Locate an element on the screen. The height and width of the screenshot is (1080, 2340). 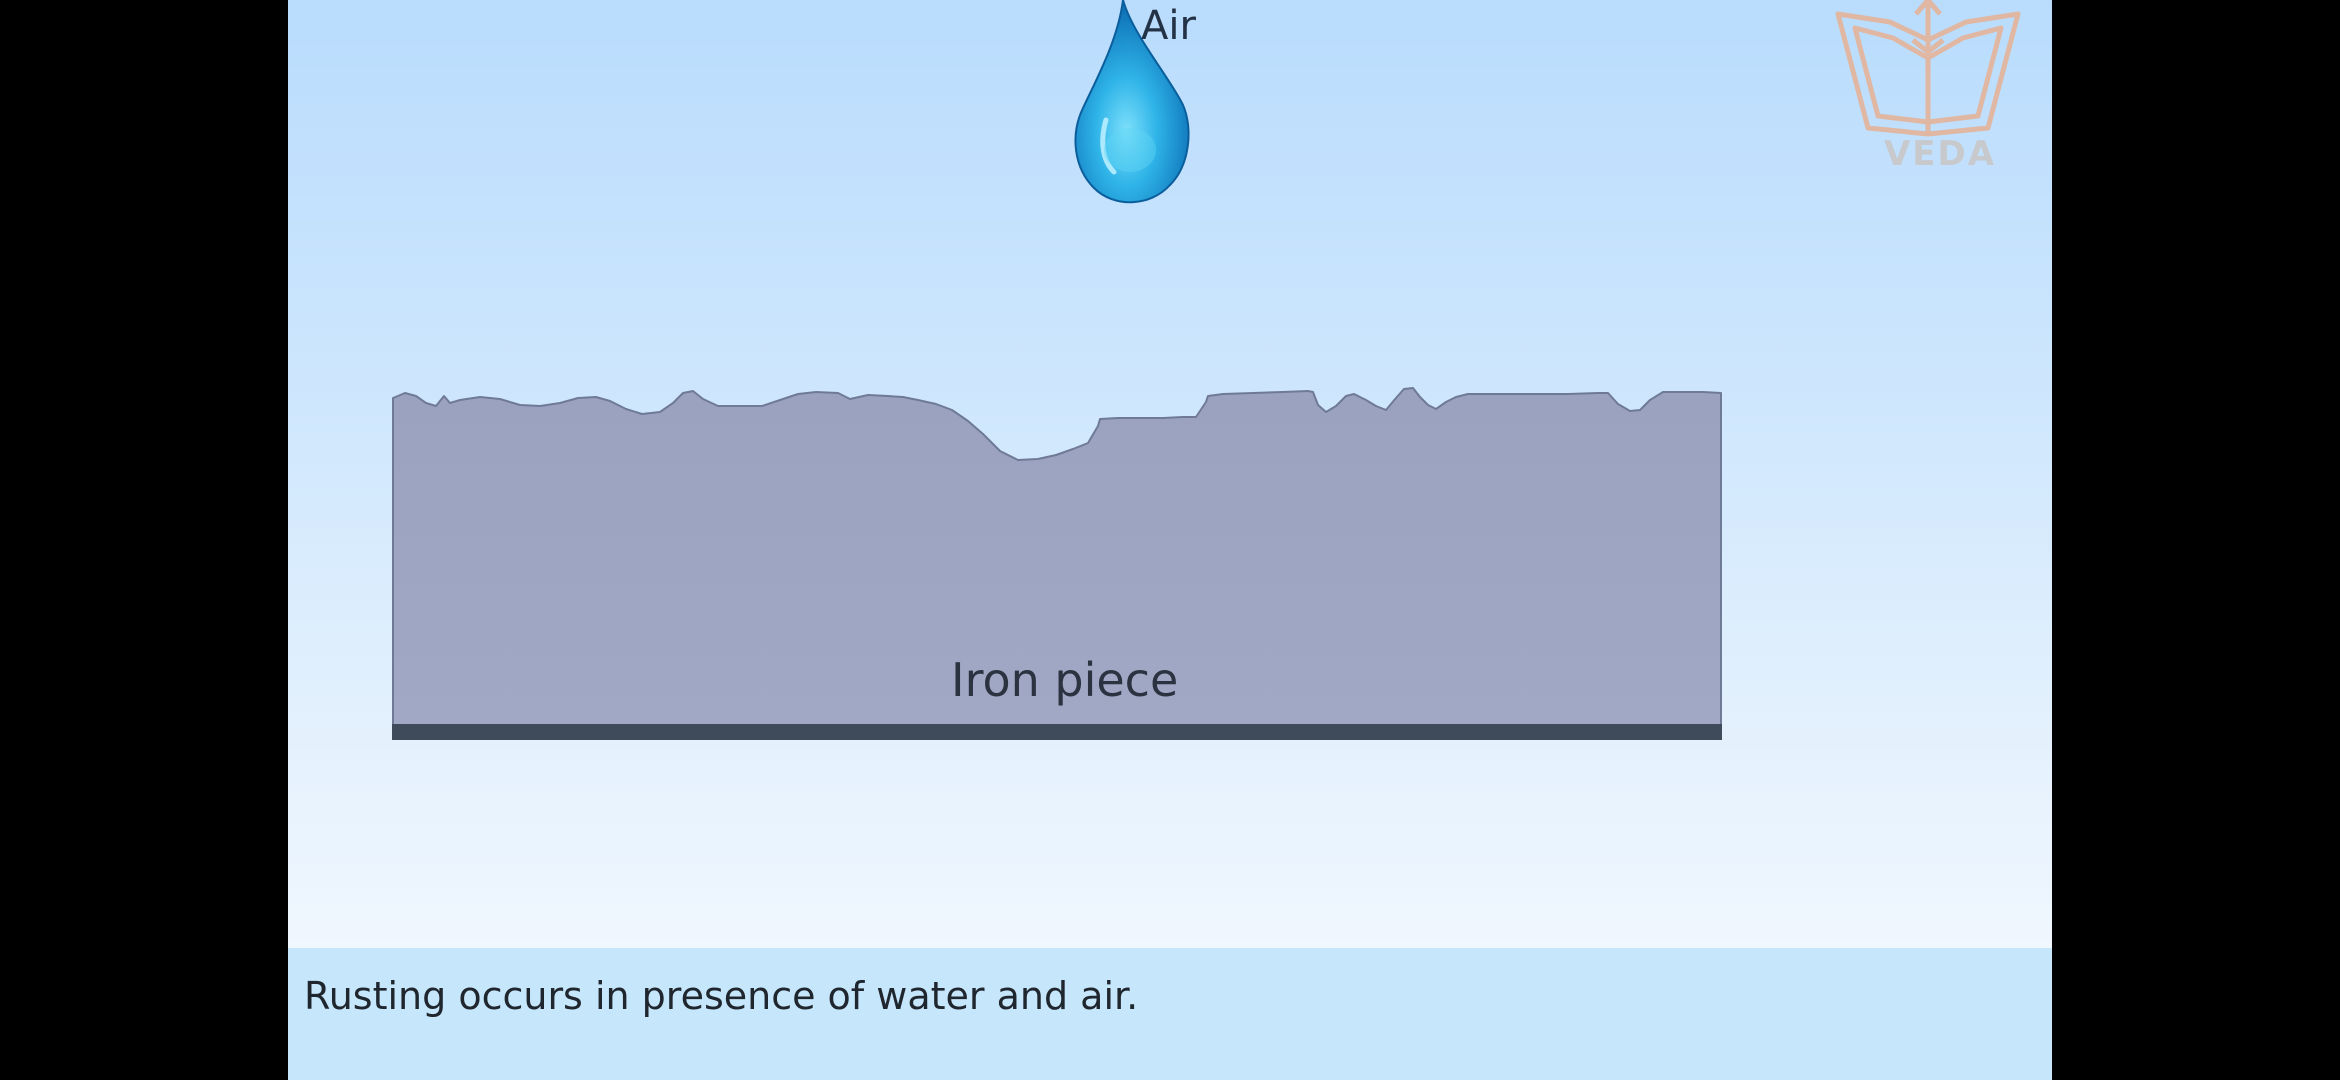
iron-piece-label: Iron piece is located at coordinates (1065, 680).